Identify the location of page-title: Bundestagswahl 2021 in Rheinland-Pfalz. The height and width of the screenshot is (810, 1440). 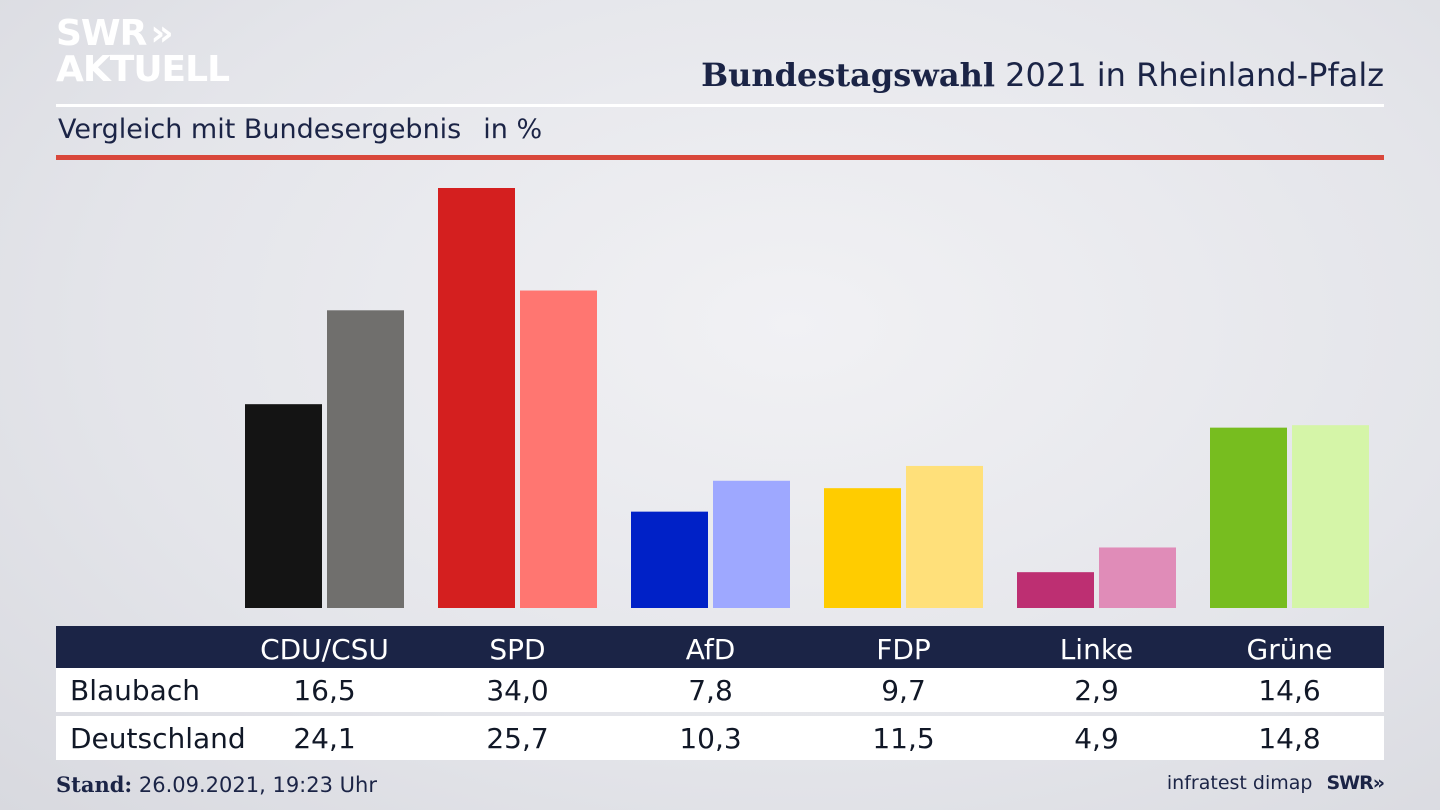
(1042, 75).